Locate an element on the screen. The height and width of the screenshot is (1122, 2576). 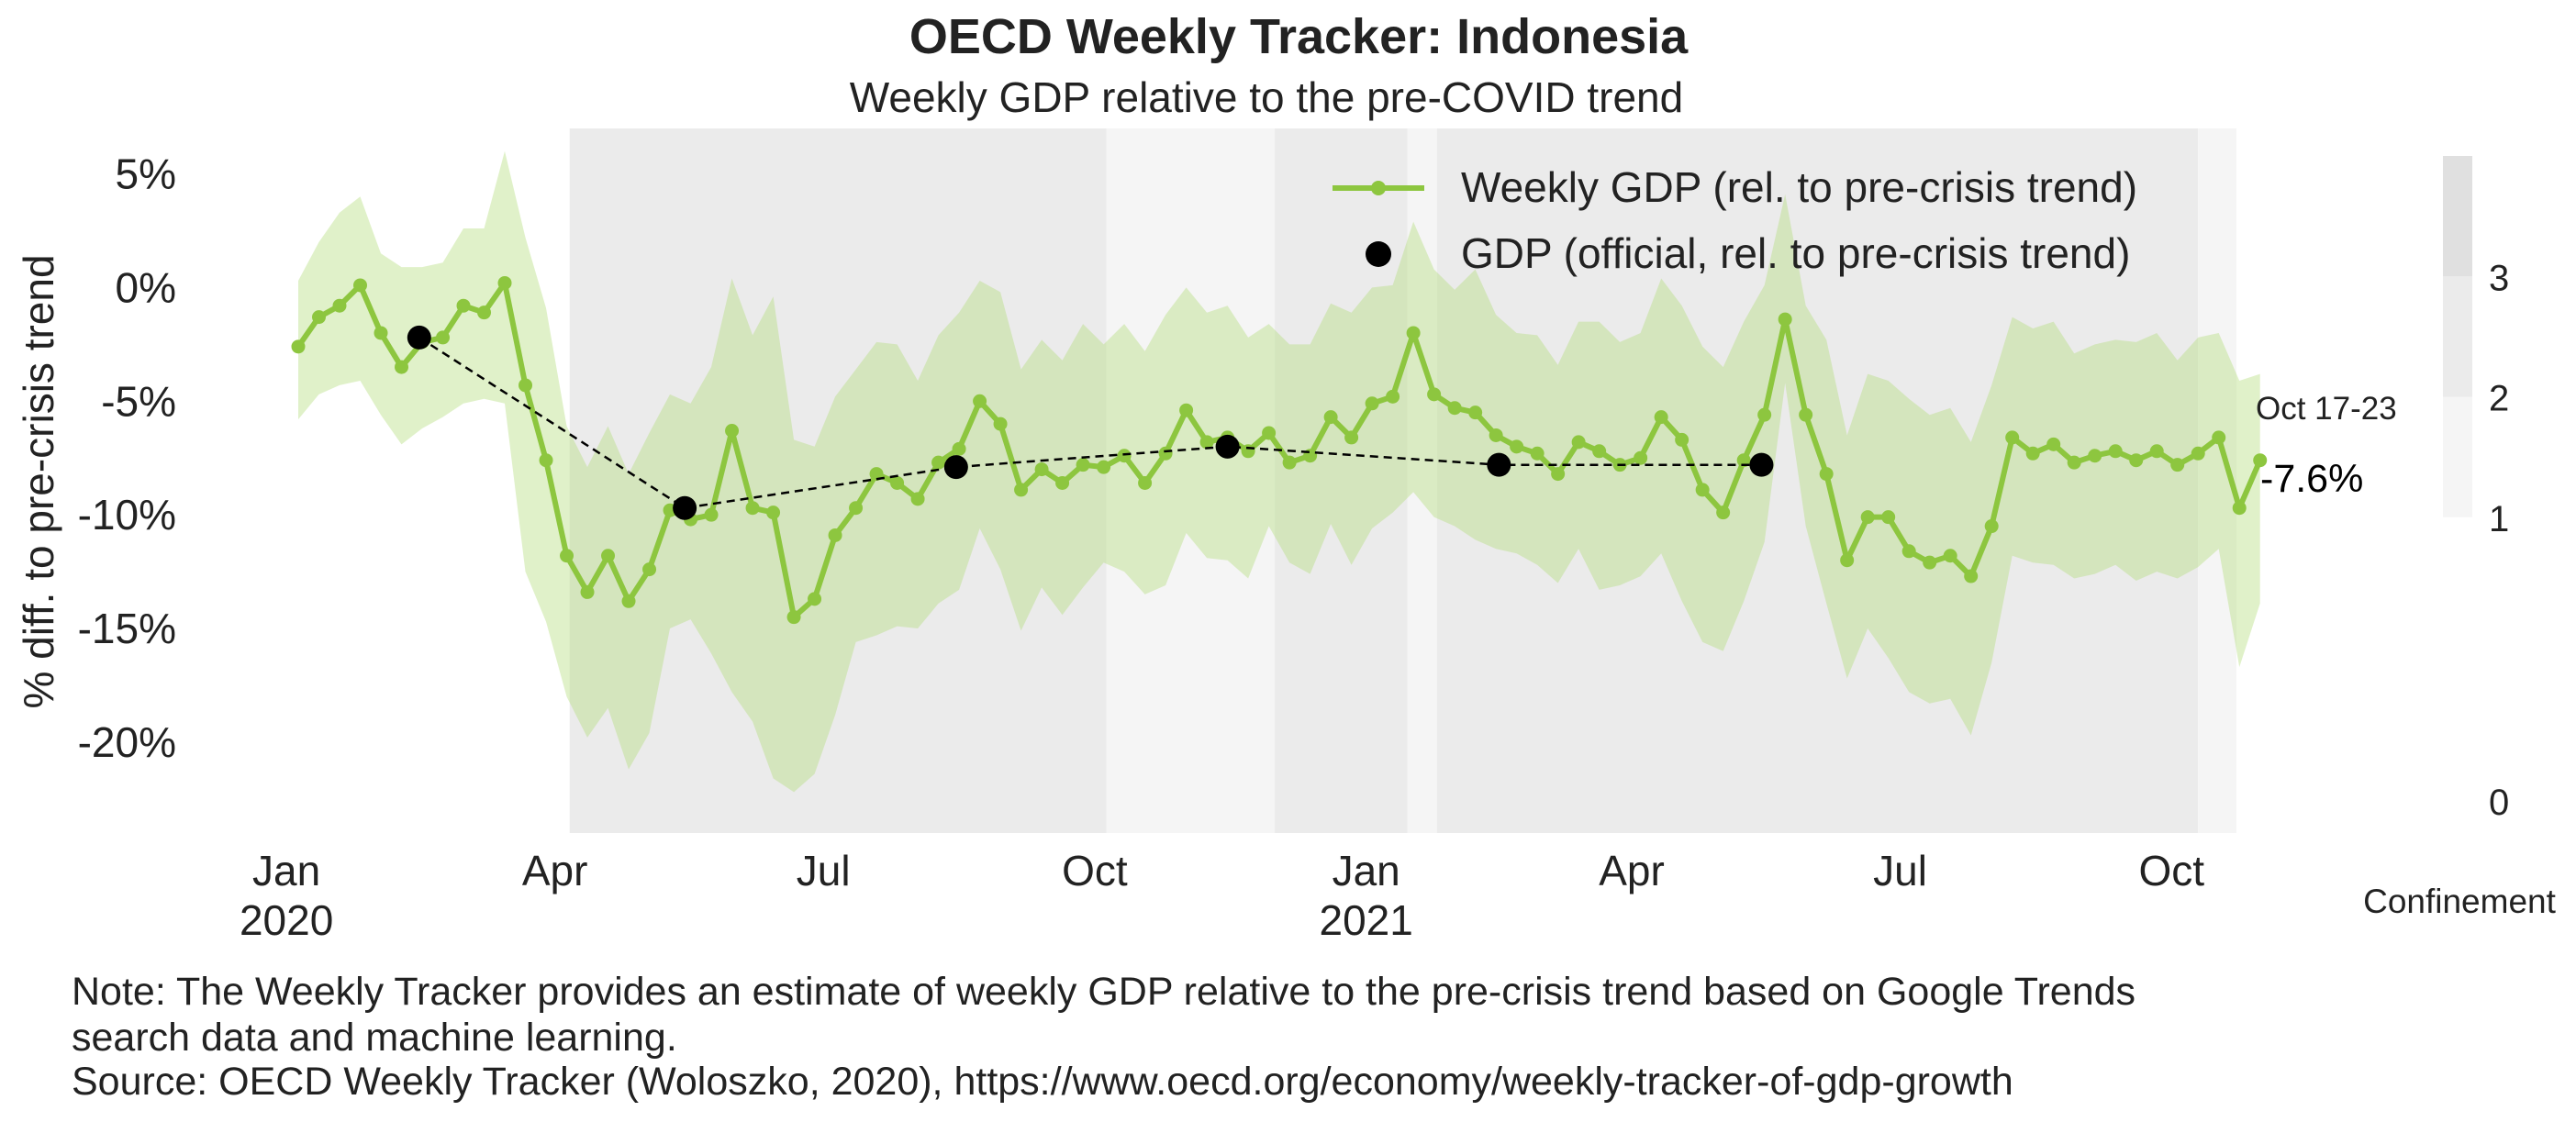
confinement-scale-tick: 2 is located at coordinates (2499, 399).